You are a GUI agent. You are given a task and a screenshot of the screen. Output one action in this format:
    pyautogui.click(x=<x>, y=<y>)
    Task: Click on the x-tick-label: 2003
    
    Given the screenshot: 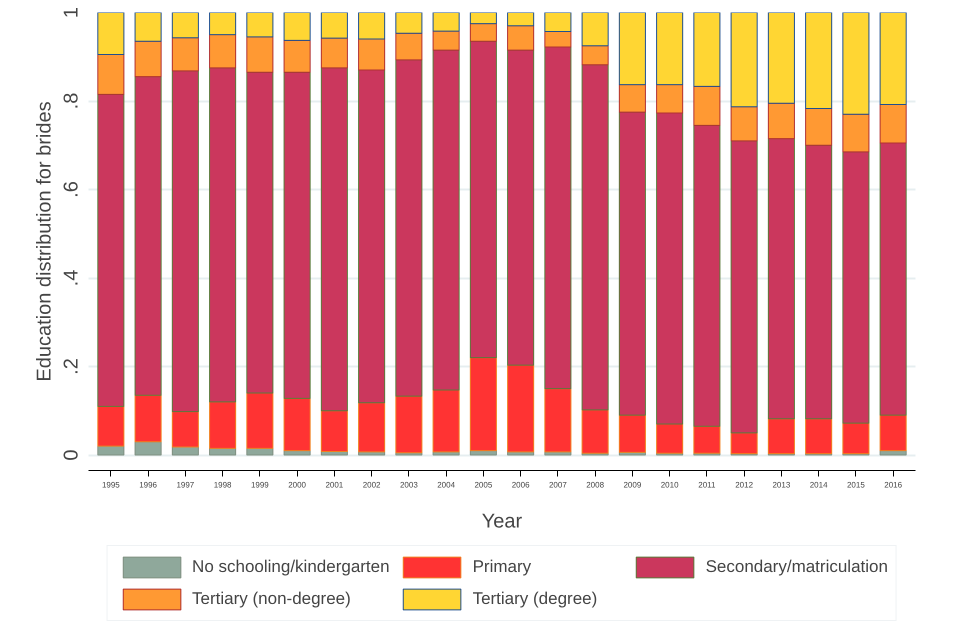 What is the action you would take?
    pyautogui.click(x=409, y=485)
    